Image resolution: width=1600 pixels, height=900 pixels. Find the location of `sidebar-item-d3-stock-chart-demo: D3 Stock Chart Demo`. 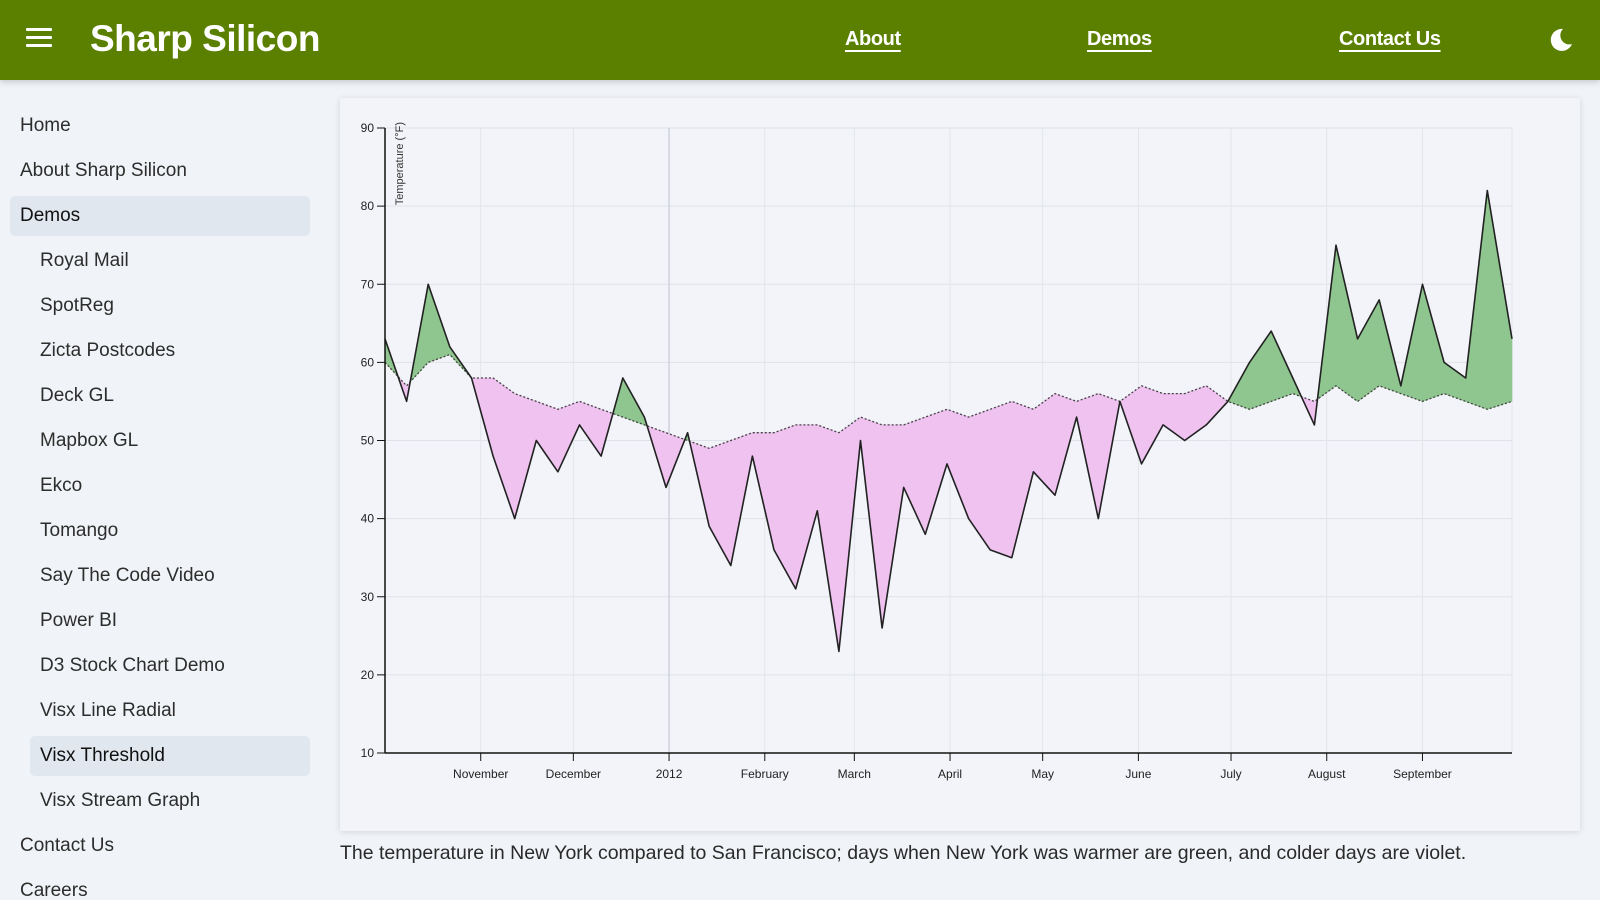

sidebar-item-d3-stock-chart-demo: D3 Stock Chart Demo is located at coordinates (132, 665).